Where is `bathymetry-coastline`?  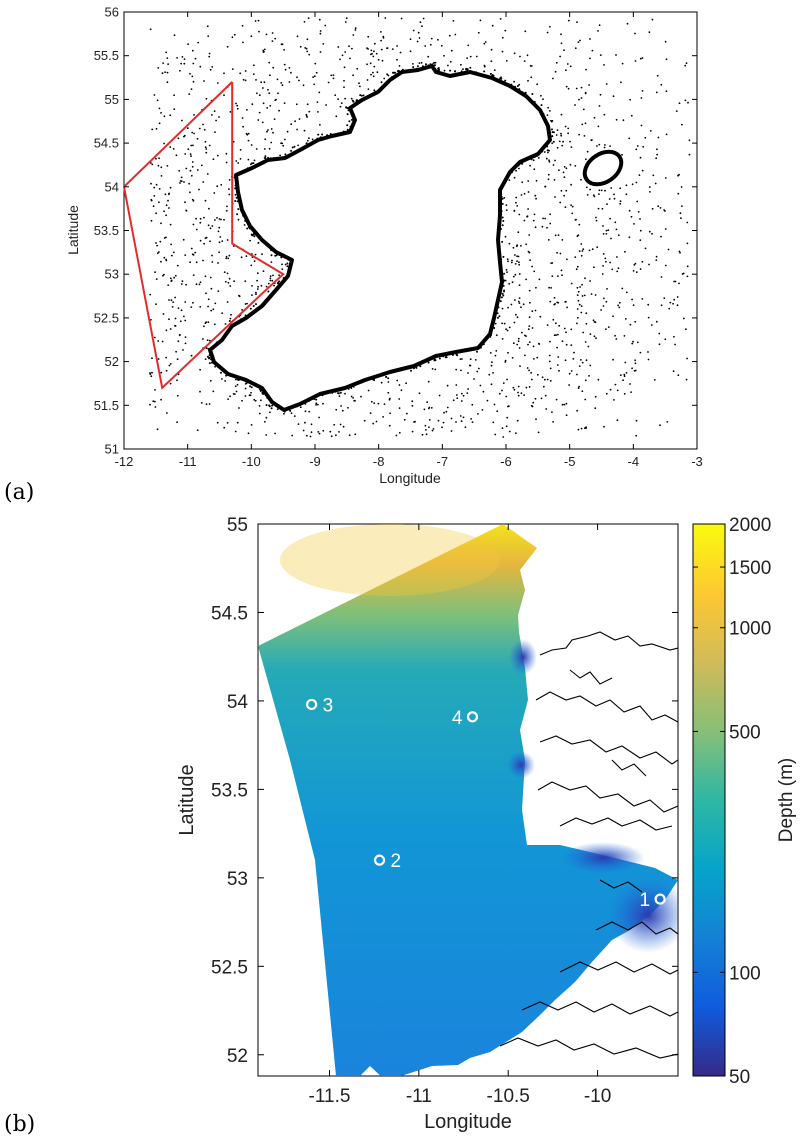
bathymetry-coastline is located at coordinates (588, 845).